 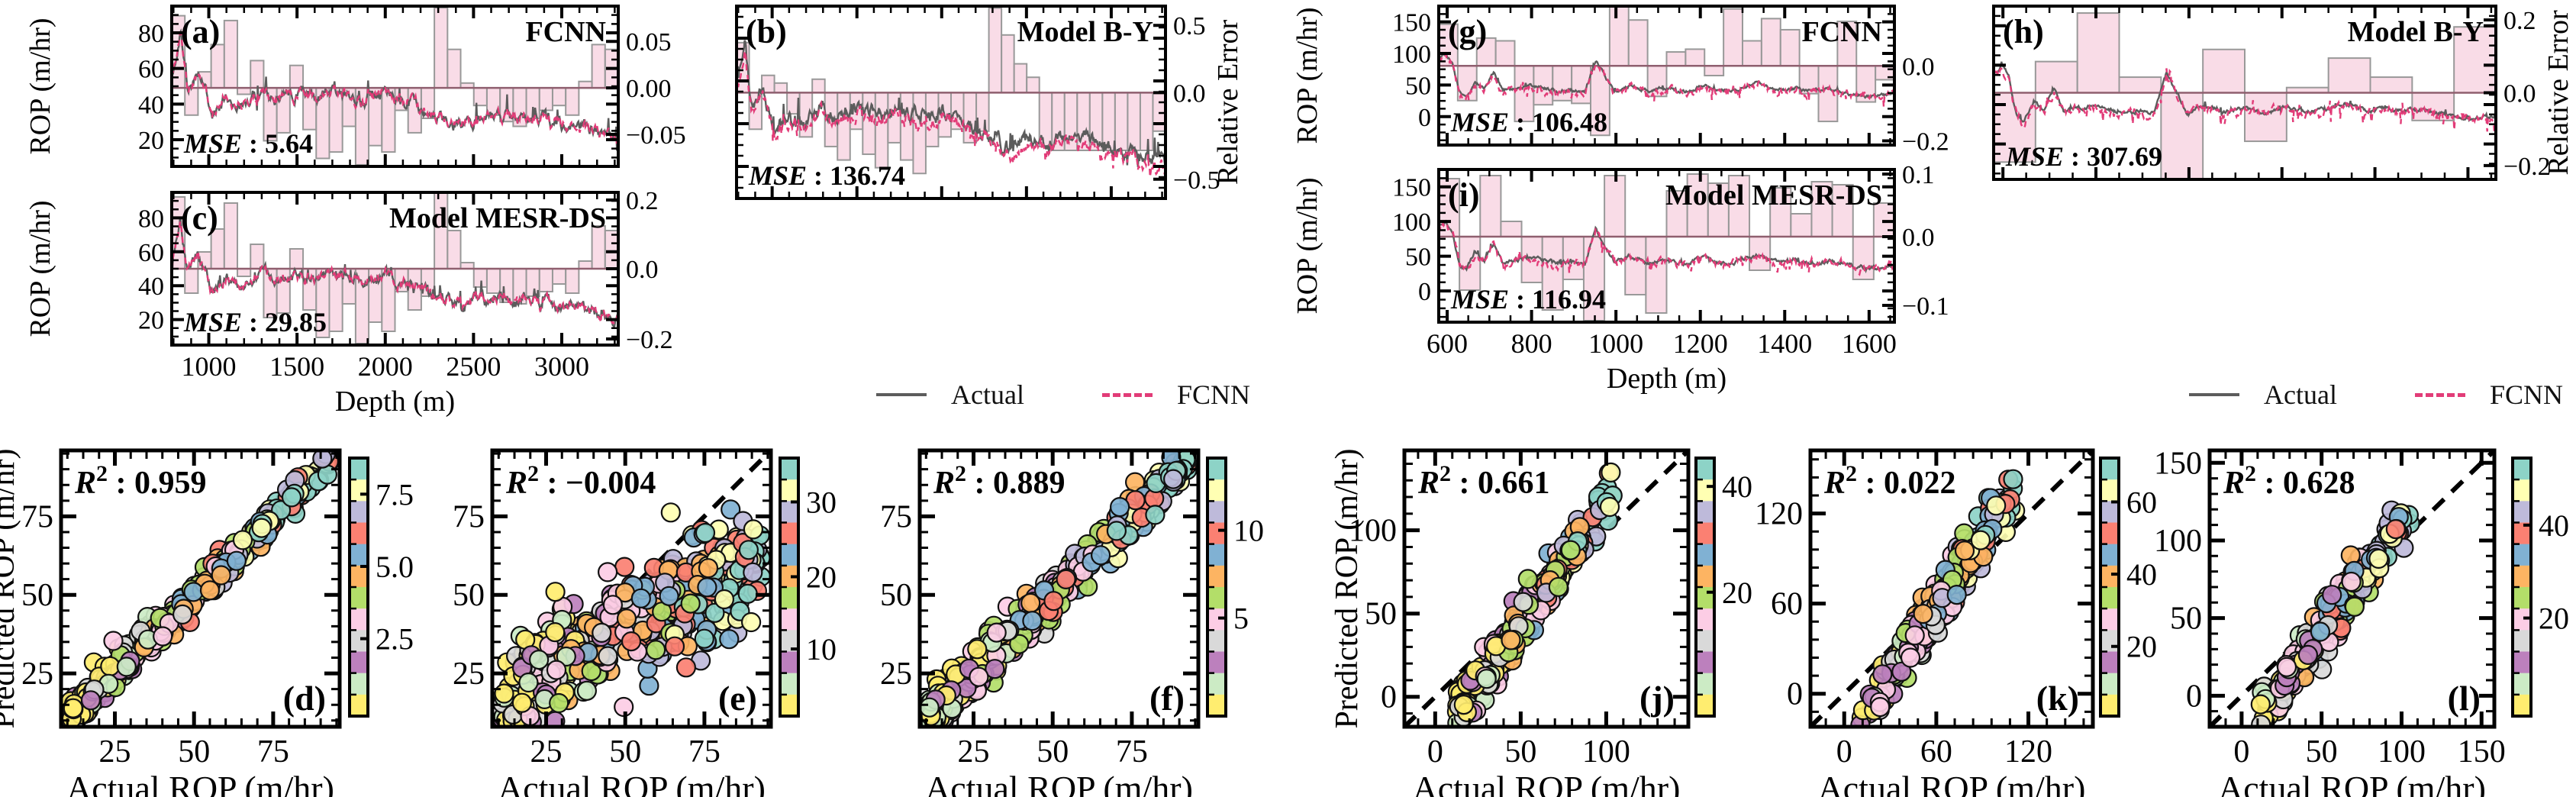 I want to click on y-tick-label: 75, so click(x=37, y=516).